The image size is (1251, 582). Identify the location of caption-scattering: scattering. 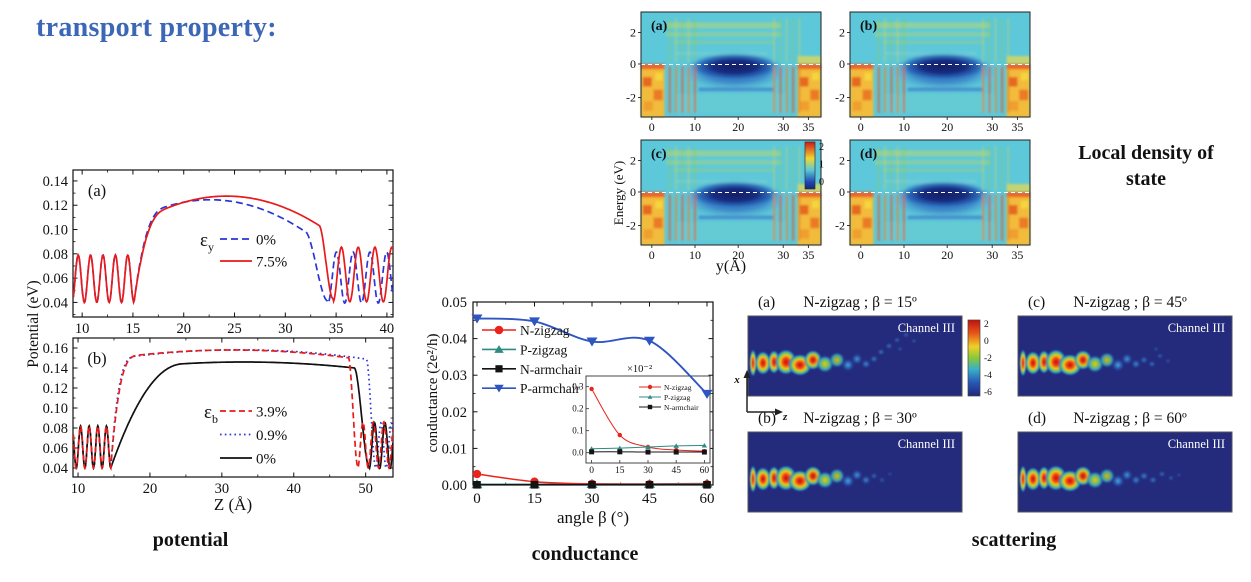
(1014, 540).